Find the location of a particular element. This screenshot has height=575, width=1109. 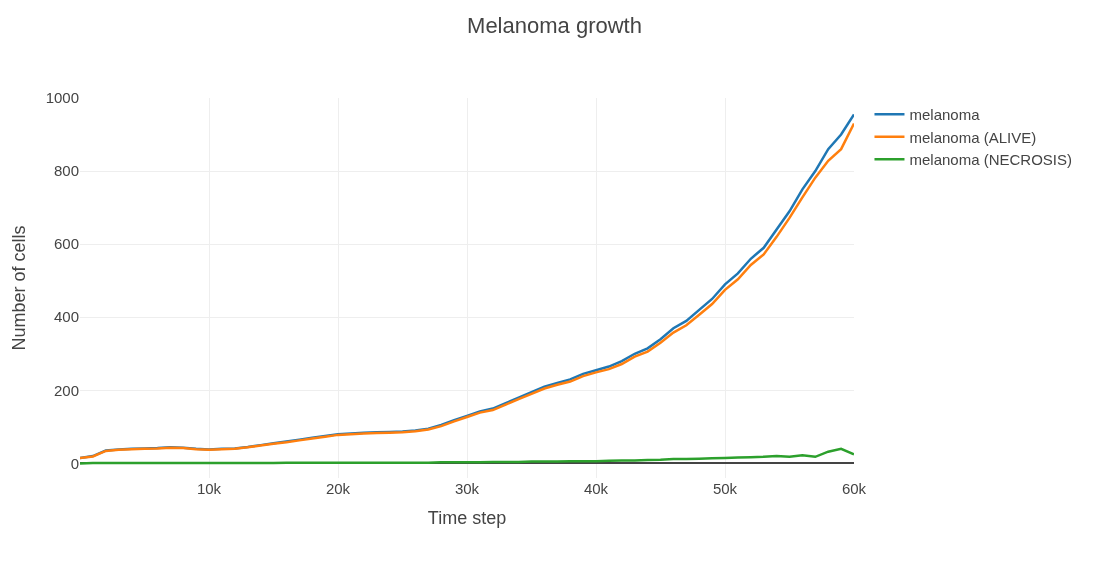

y-tick-label: 200 is located at coordinates (66, 390).